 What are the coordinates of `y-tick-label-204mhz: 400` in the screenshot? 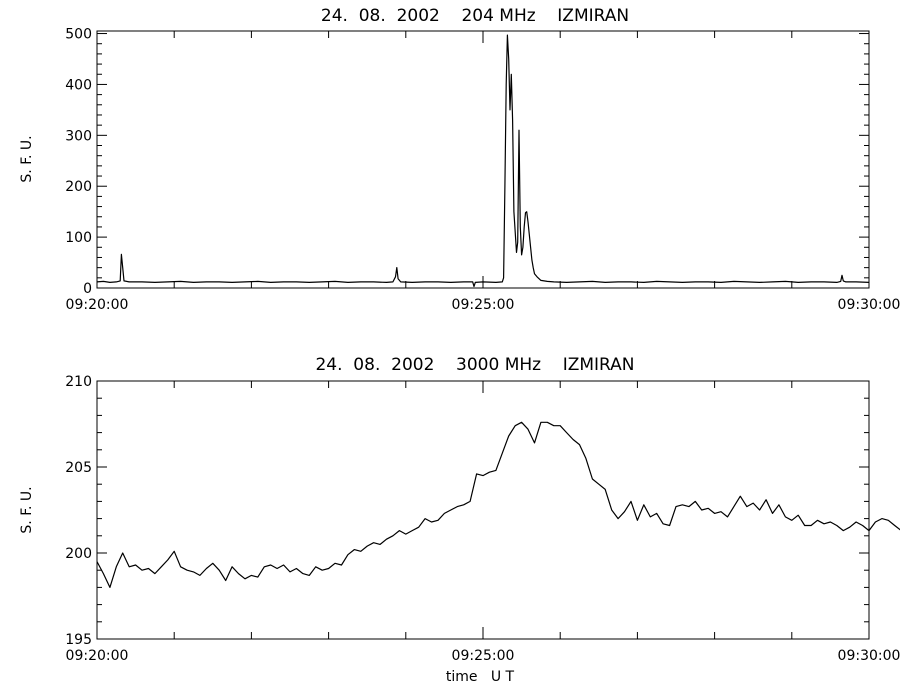 It's located at (78, 85).